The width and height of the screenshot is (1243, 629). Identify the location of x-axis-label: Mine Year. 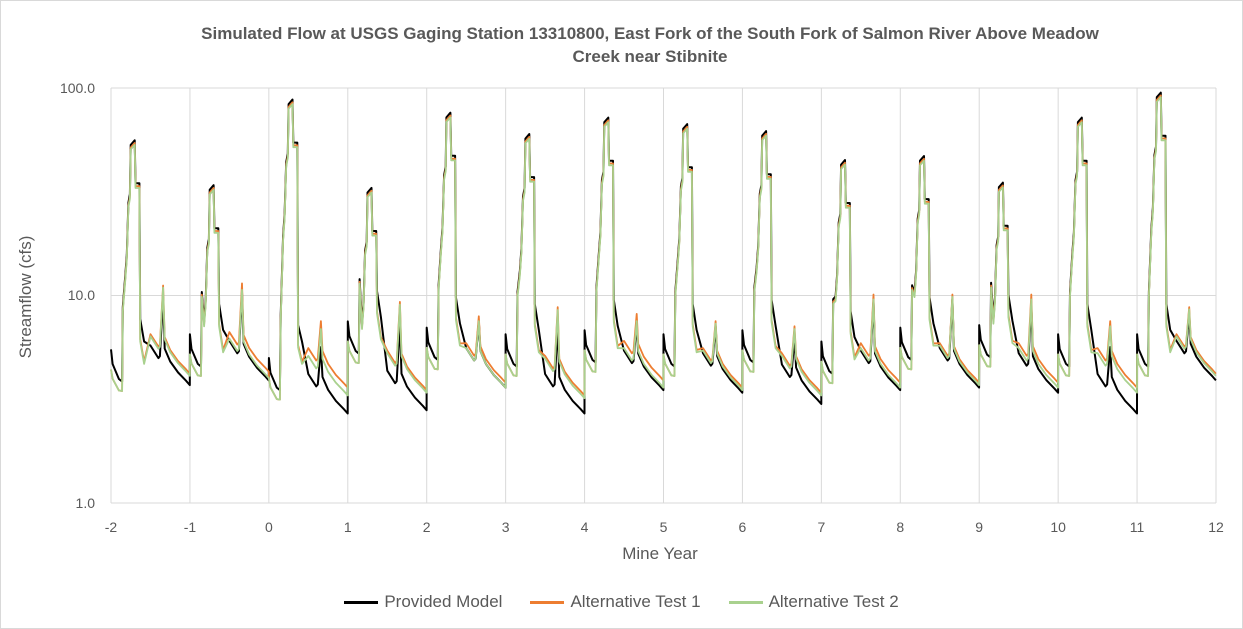
(660, 553).